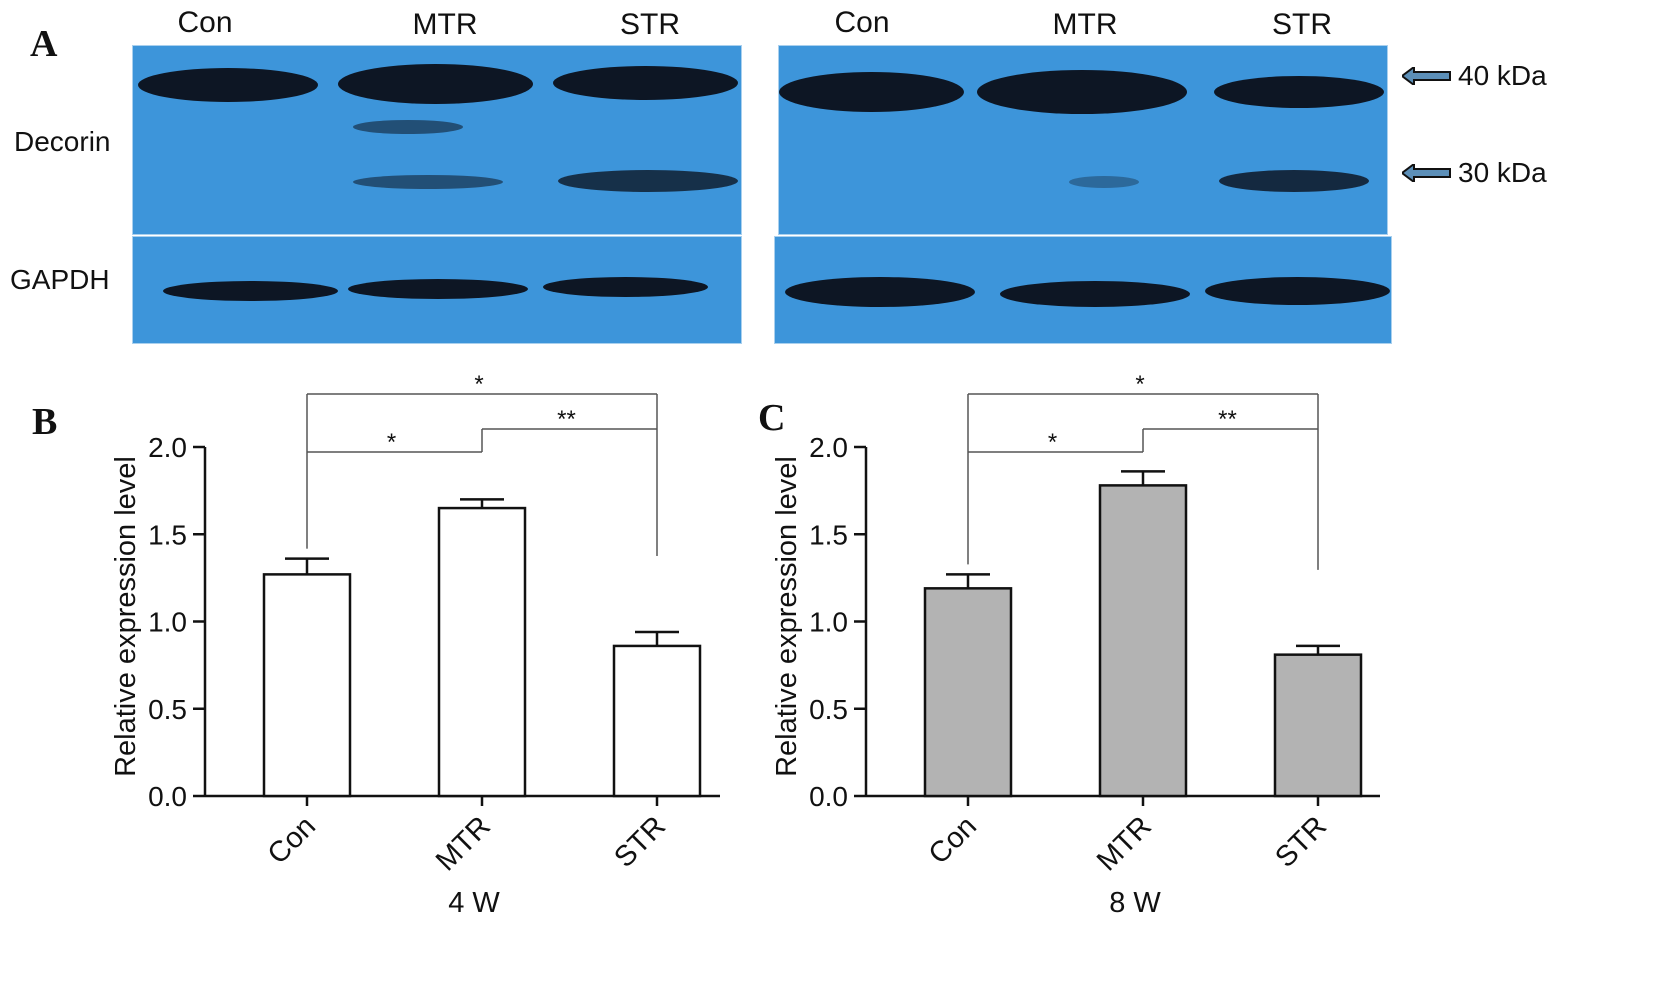 The image size is (1679, 987). Describe the element at coordinates (1135, 903) in the screenshot. I see `x-axis-label: 8 W` at that location.